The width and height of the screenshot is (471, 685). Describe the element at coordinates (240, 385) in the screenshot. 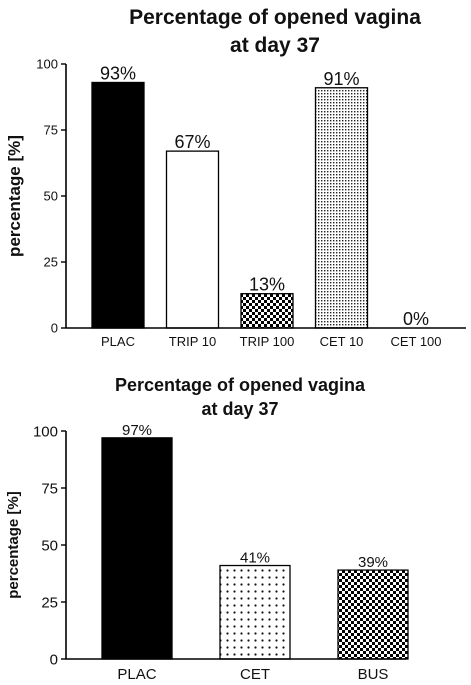

I see `chart-2-title: Percentage of opened vagina` at that location.